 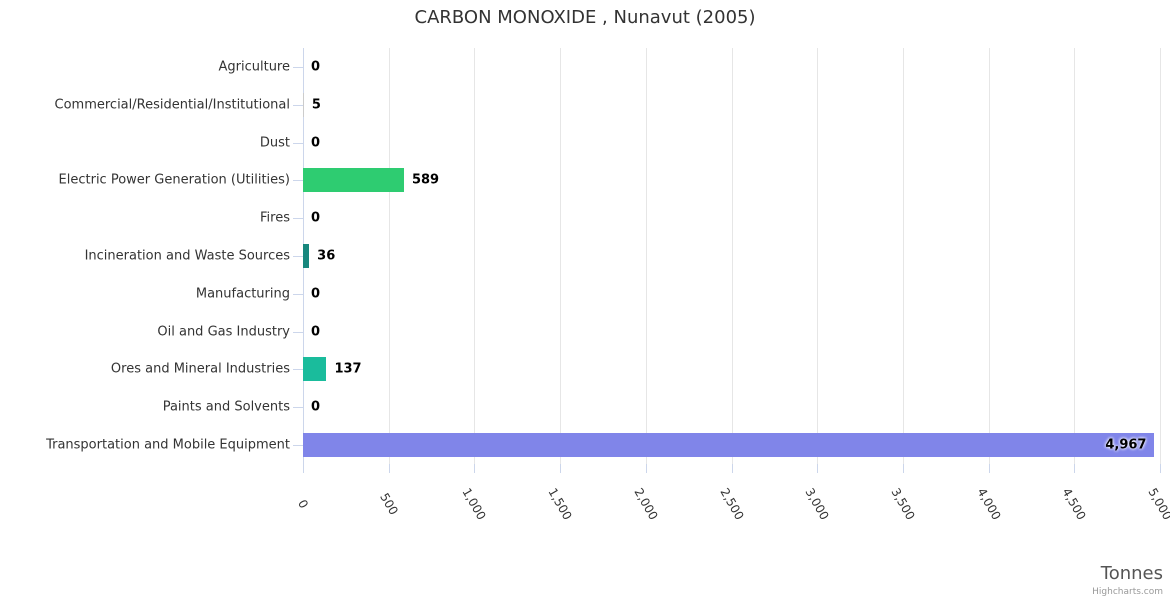 What do you see at coordinates (1126, 445) in the screenshot?
I see `data-label: 4,967` at bounding box center [1126, 445].